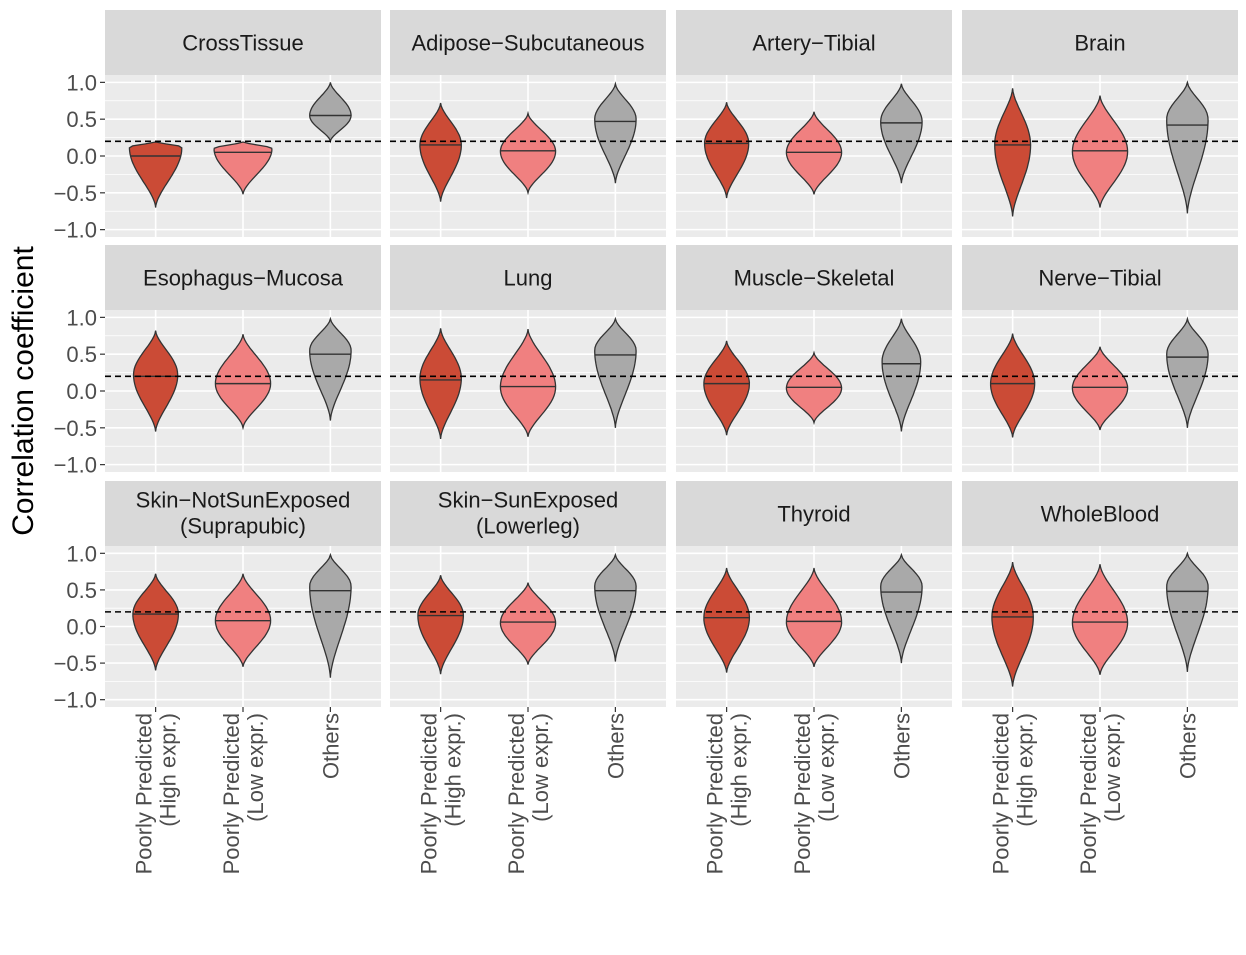  I want to click on facet-panel: Nerve−Tibial, so click(1100, 358).